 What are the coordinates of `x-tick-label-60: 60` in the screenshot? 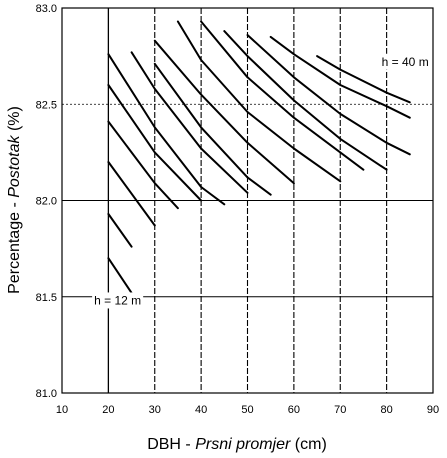 It's located at (294, 410).